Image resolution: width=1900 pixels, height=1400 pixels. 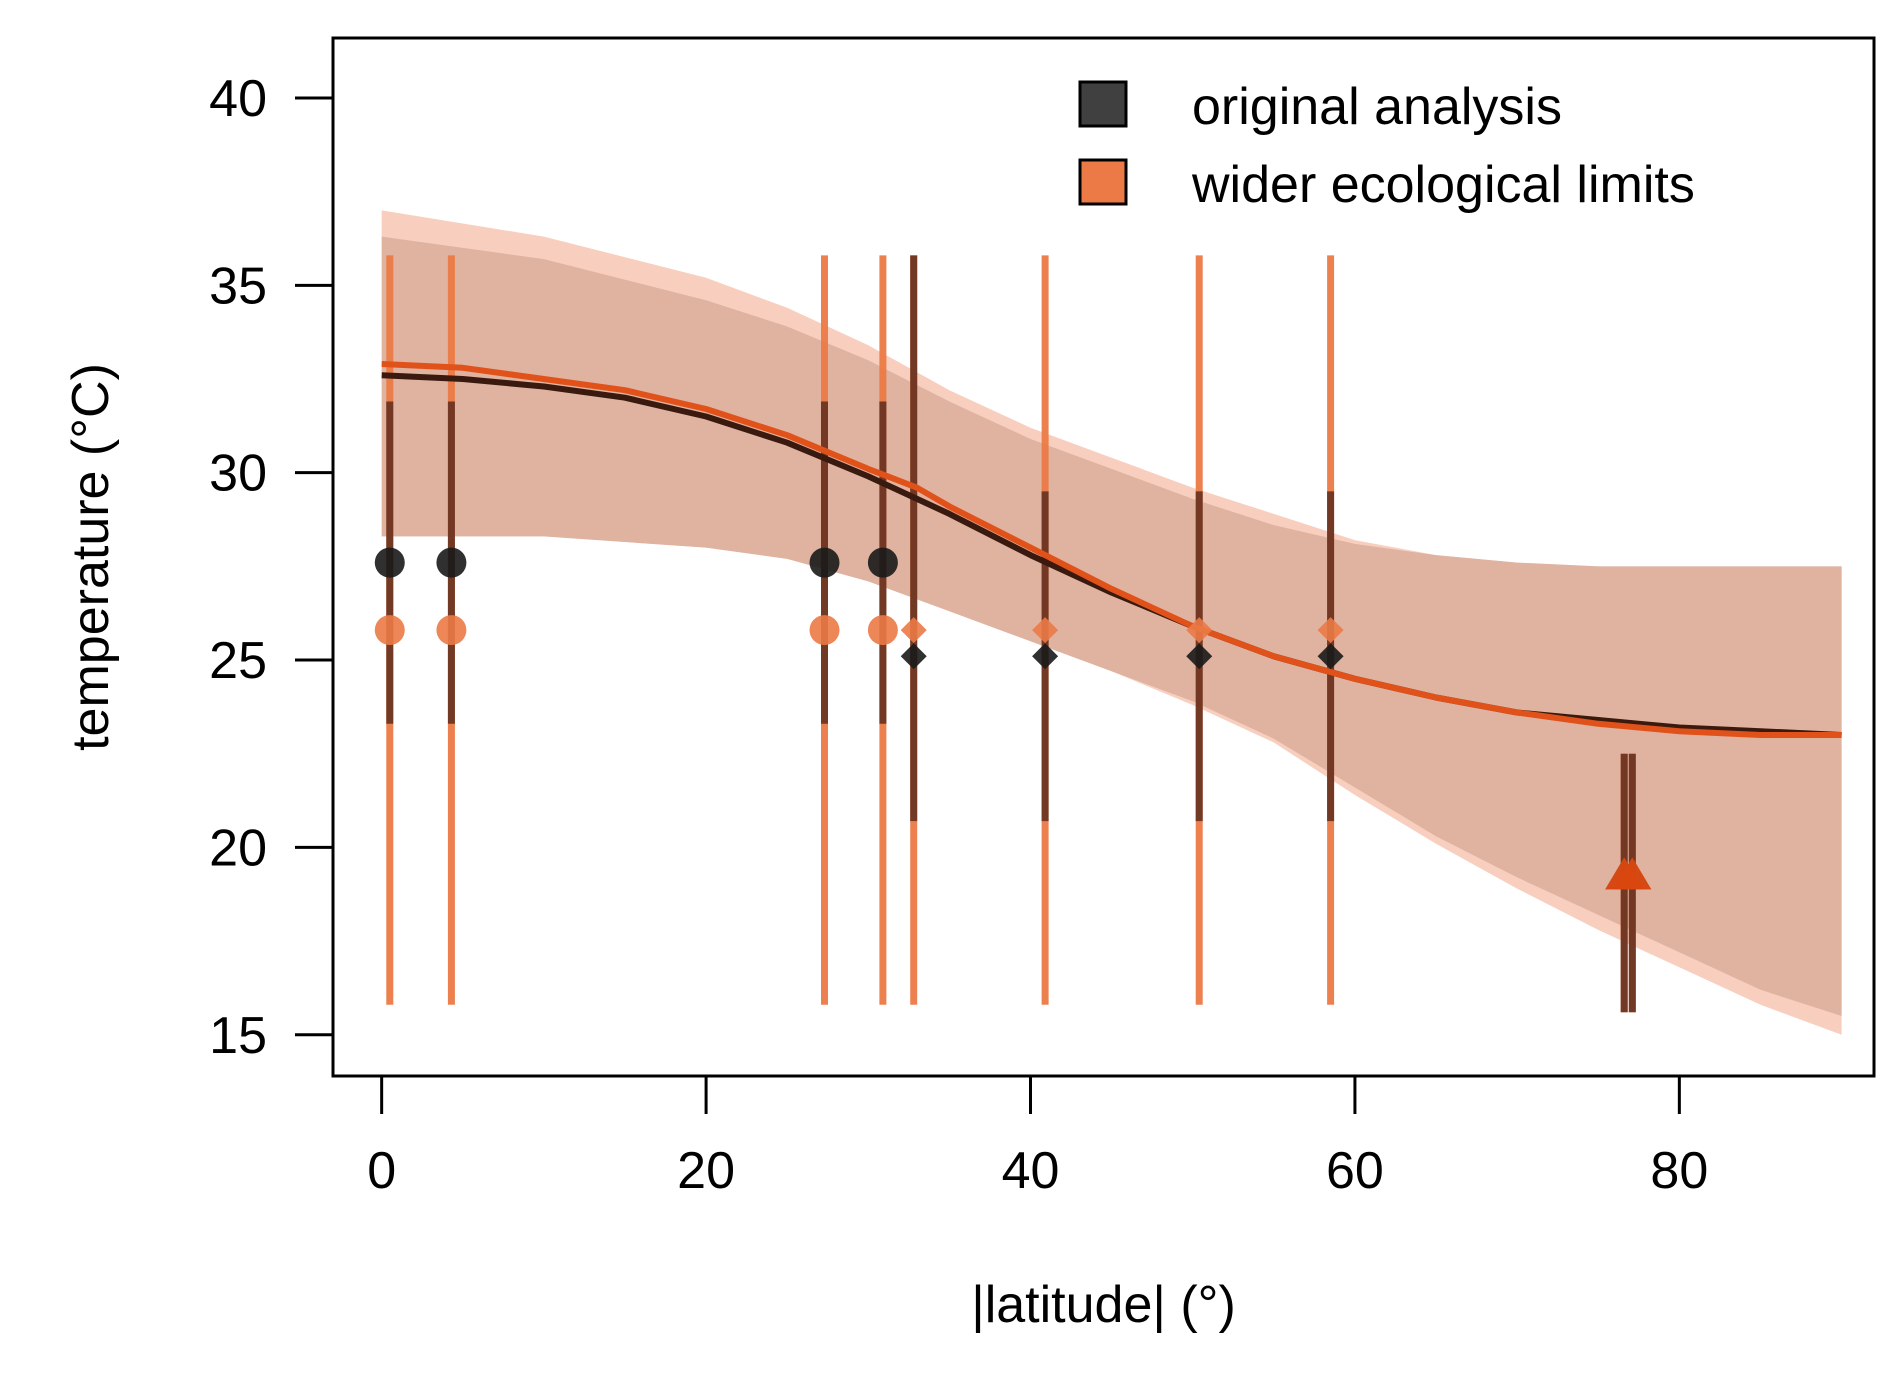 What do you see at coordinates (1103, 1305) in the screenshot?
I see `x-axis-title: |latitude| (°)` at bounding box center [1103, 1305].